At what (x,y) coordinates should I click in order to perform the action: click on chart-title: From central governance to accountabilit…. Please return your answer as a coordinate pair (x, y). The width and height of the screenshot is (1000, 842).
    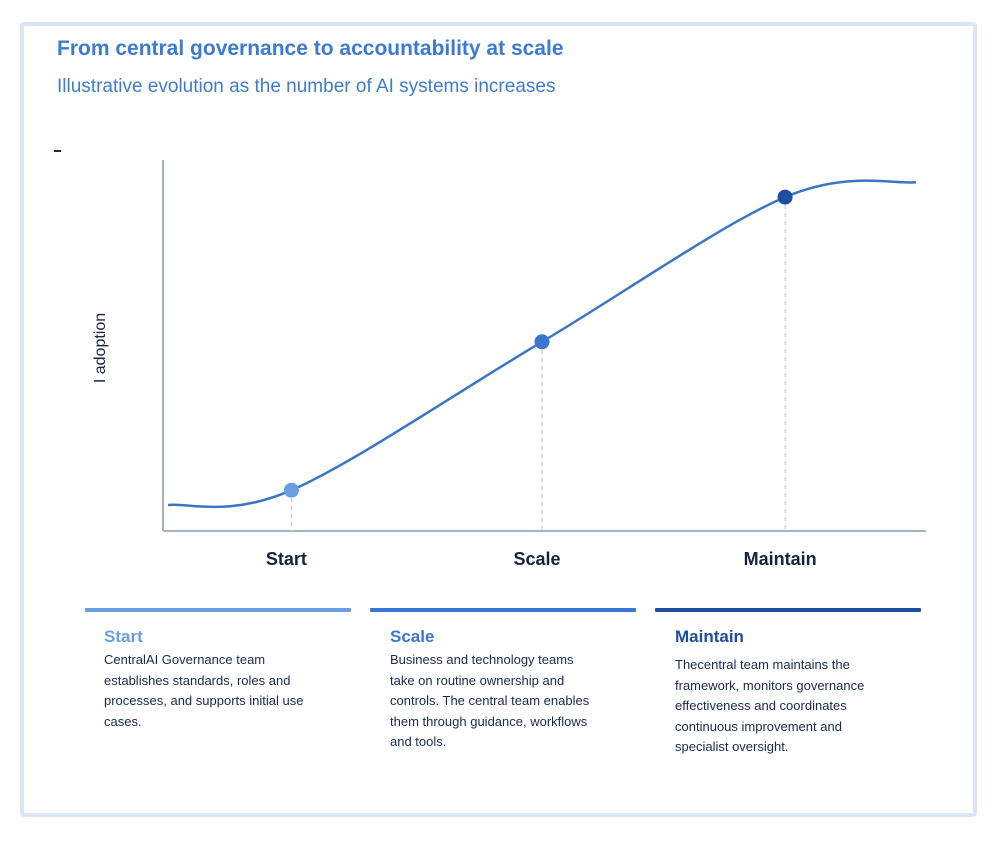
    Looking at the image, I should click on (310, 48).